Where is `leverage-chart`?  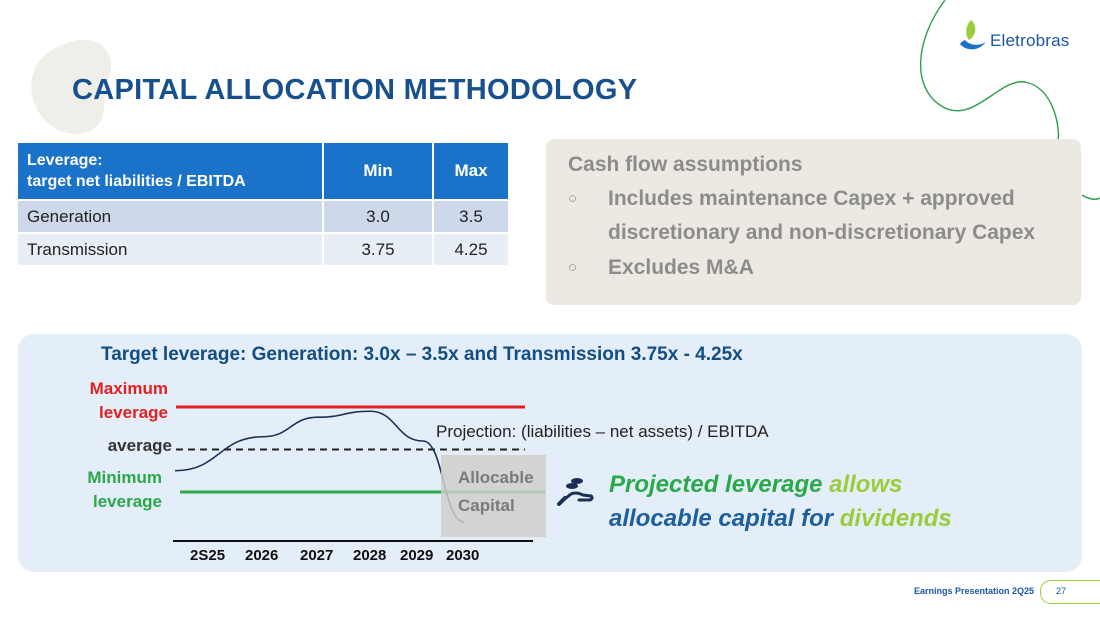 leverage-chart is located at coordinates (359, 473).